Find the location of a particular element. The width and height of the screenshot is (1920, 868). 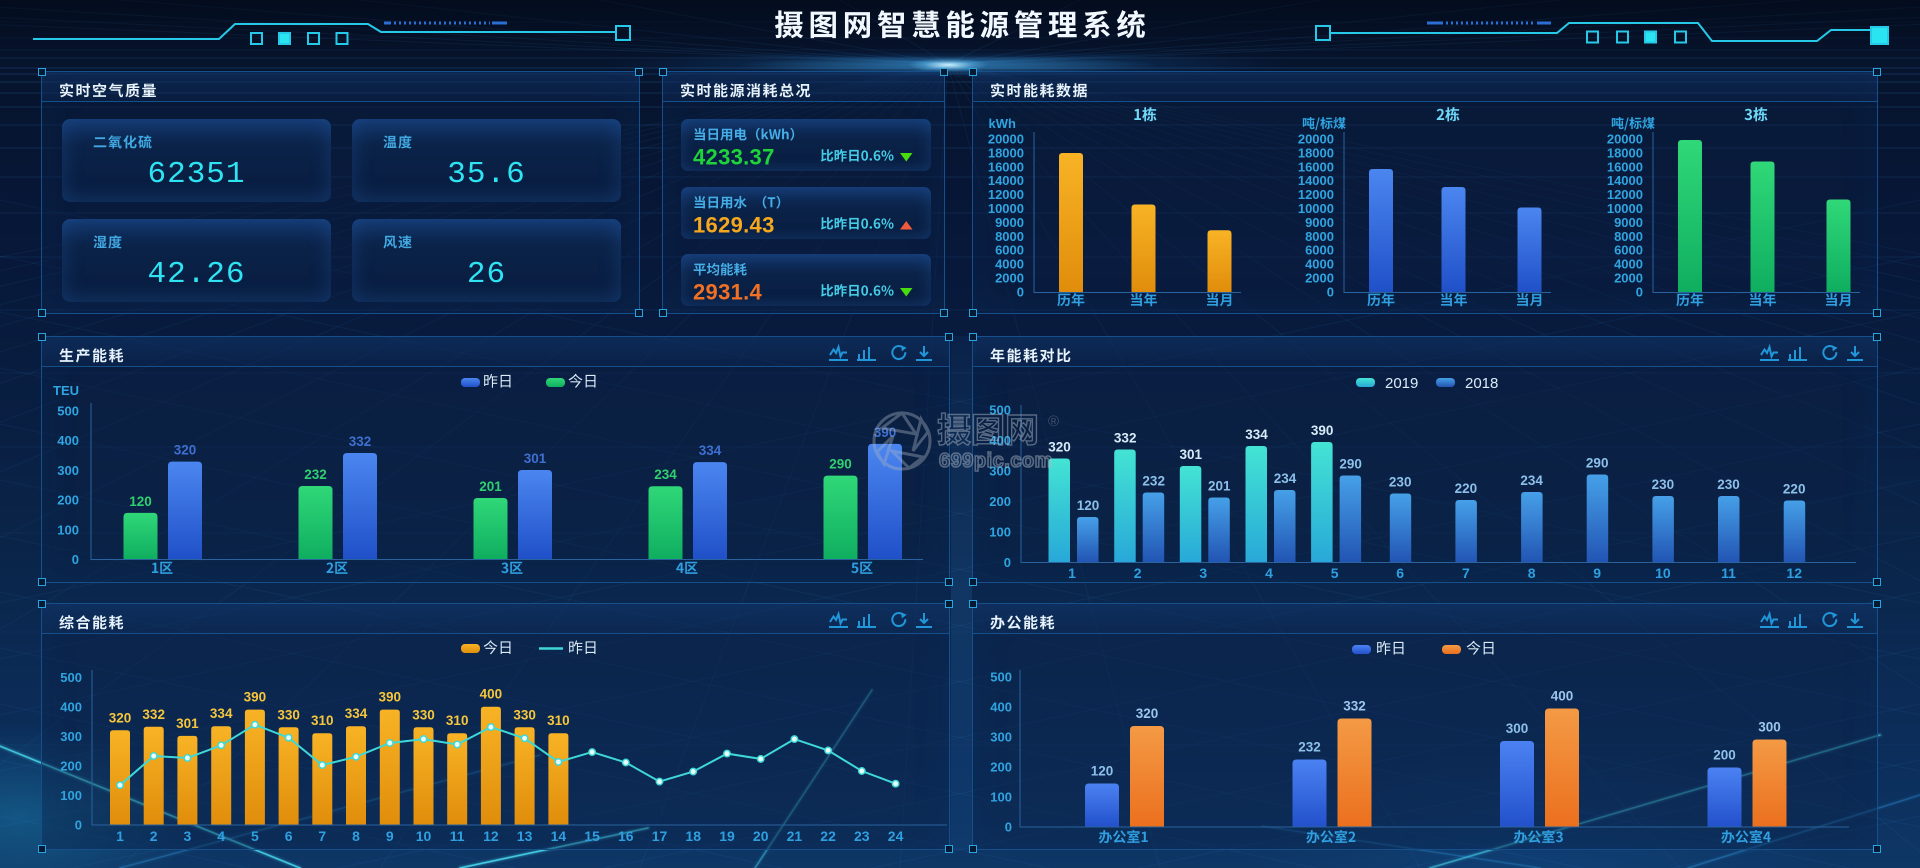

svg-text: 12 is located at coordinates (1794, 573).